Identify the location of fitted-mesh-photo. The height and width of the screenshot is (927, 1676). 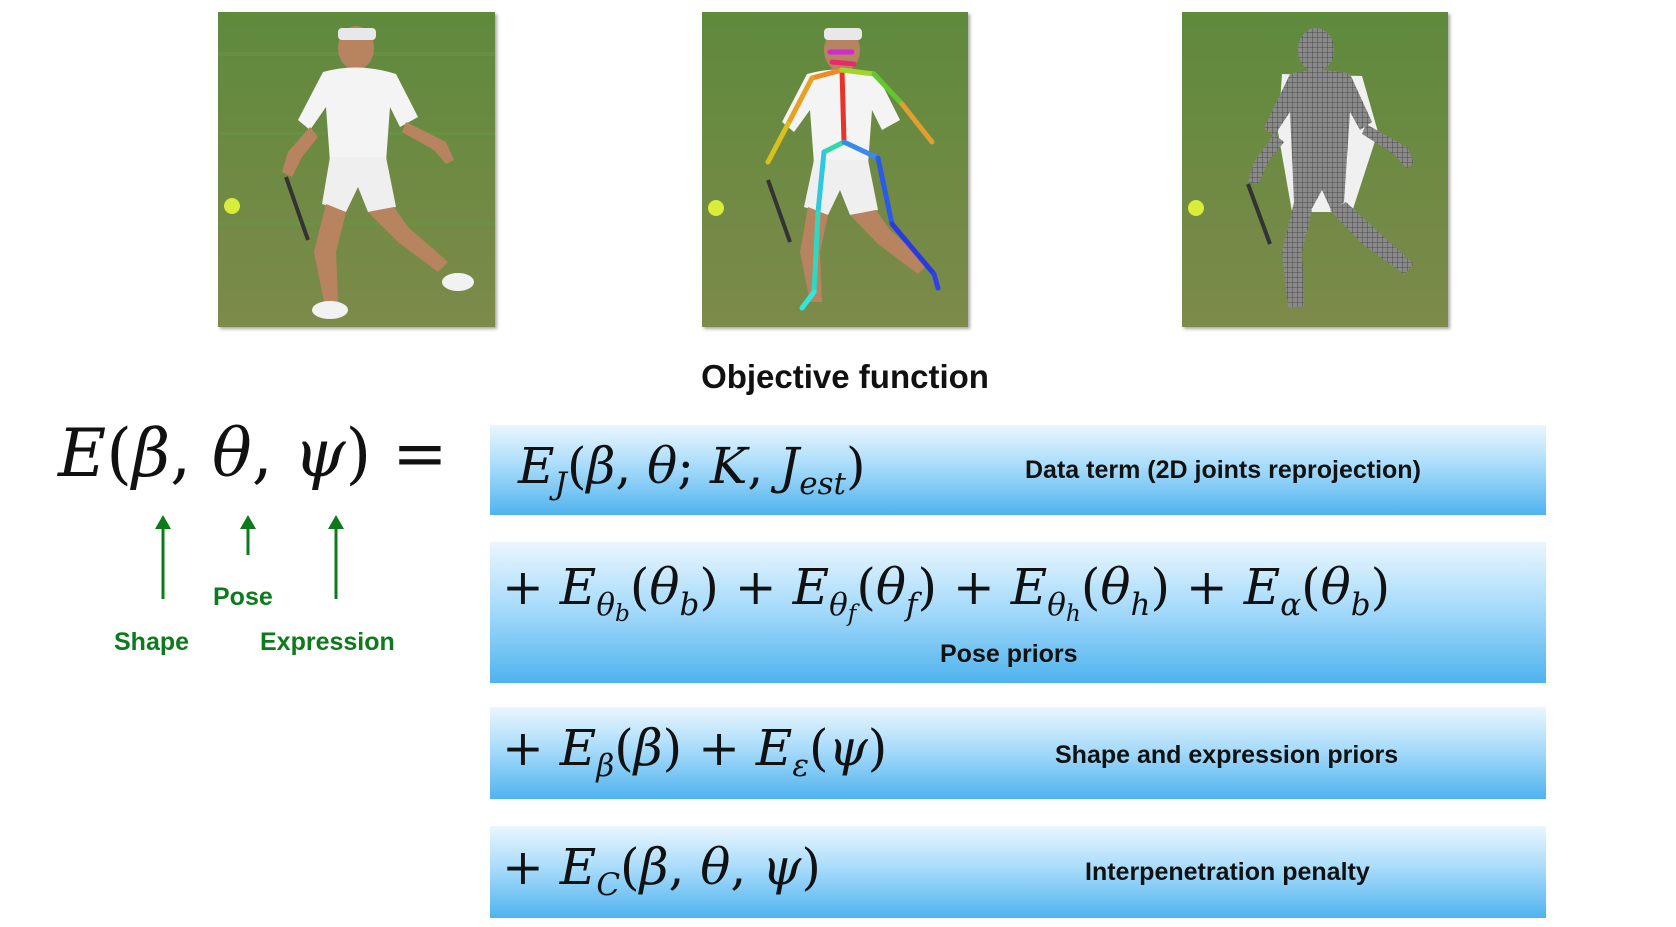
(1315, 169).